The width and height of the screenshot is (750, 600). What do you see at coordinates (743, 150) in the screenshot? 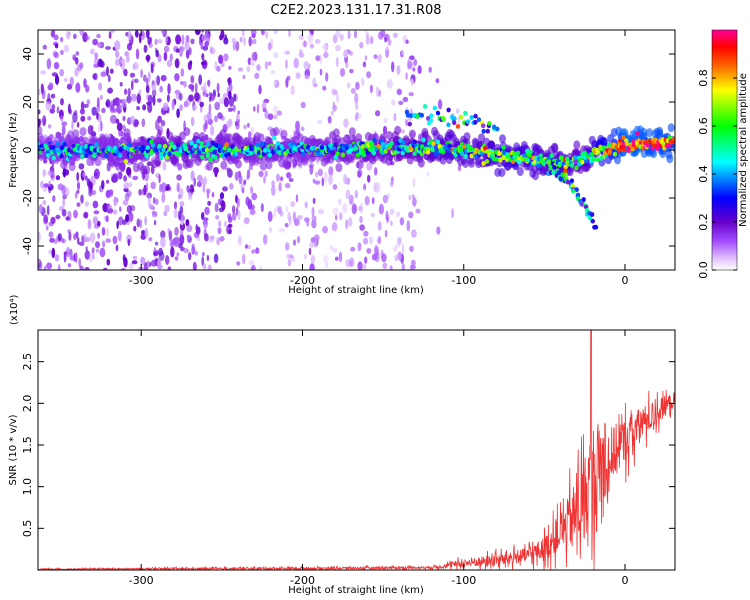
I see `colorbar-label: Normalized spectral amplitude` at bounding box center [743, 150].